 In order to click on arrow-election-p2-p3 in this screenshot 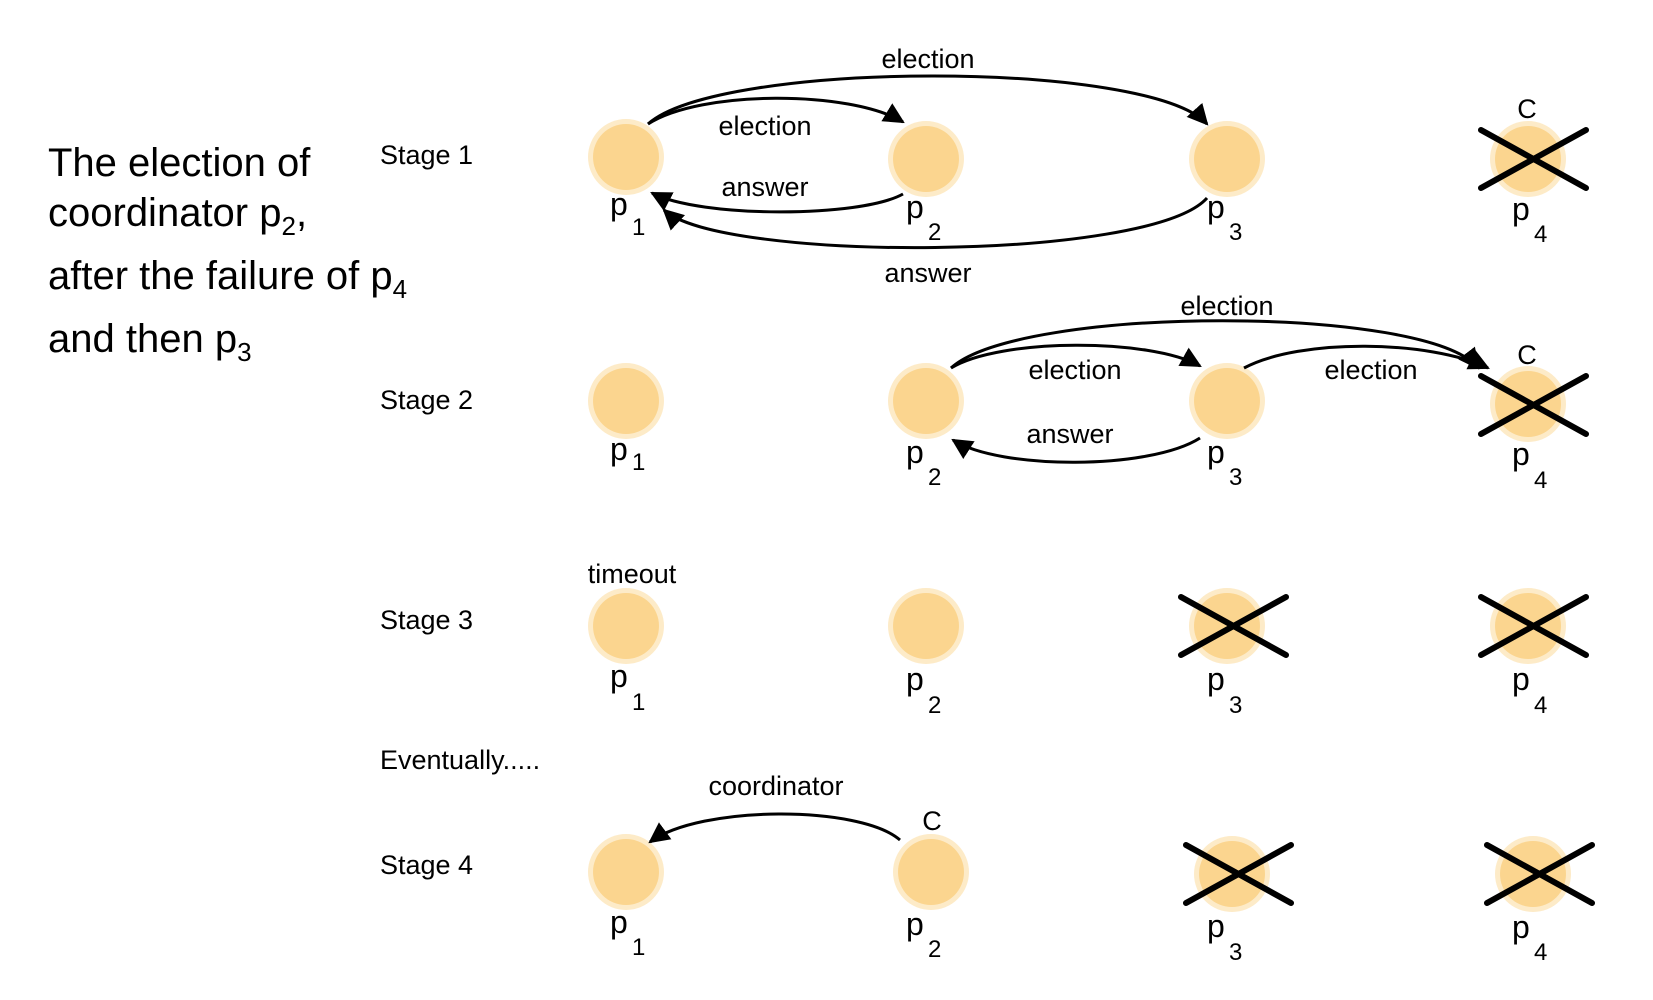, I will do `click(1076, 356)`.